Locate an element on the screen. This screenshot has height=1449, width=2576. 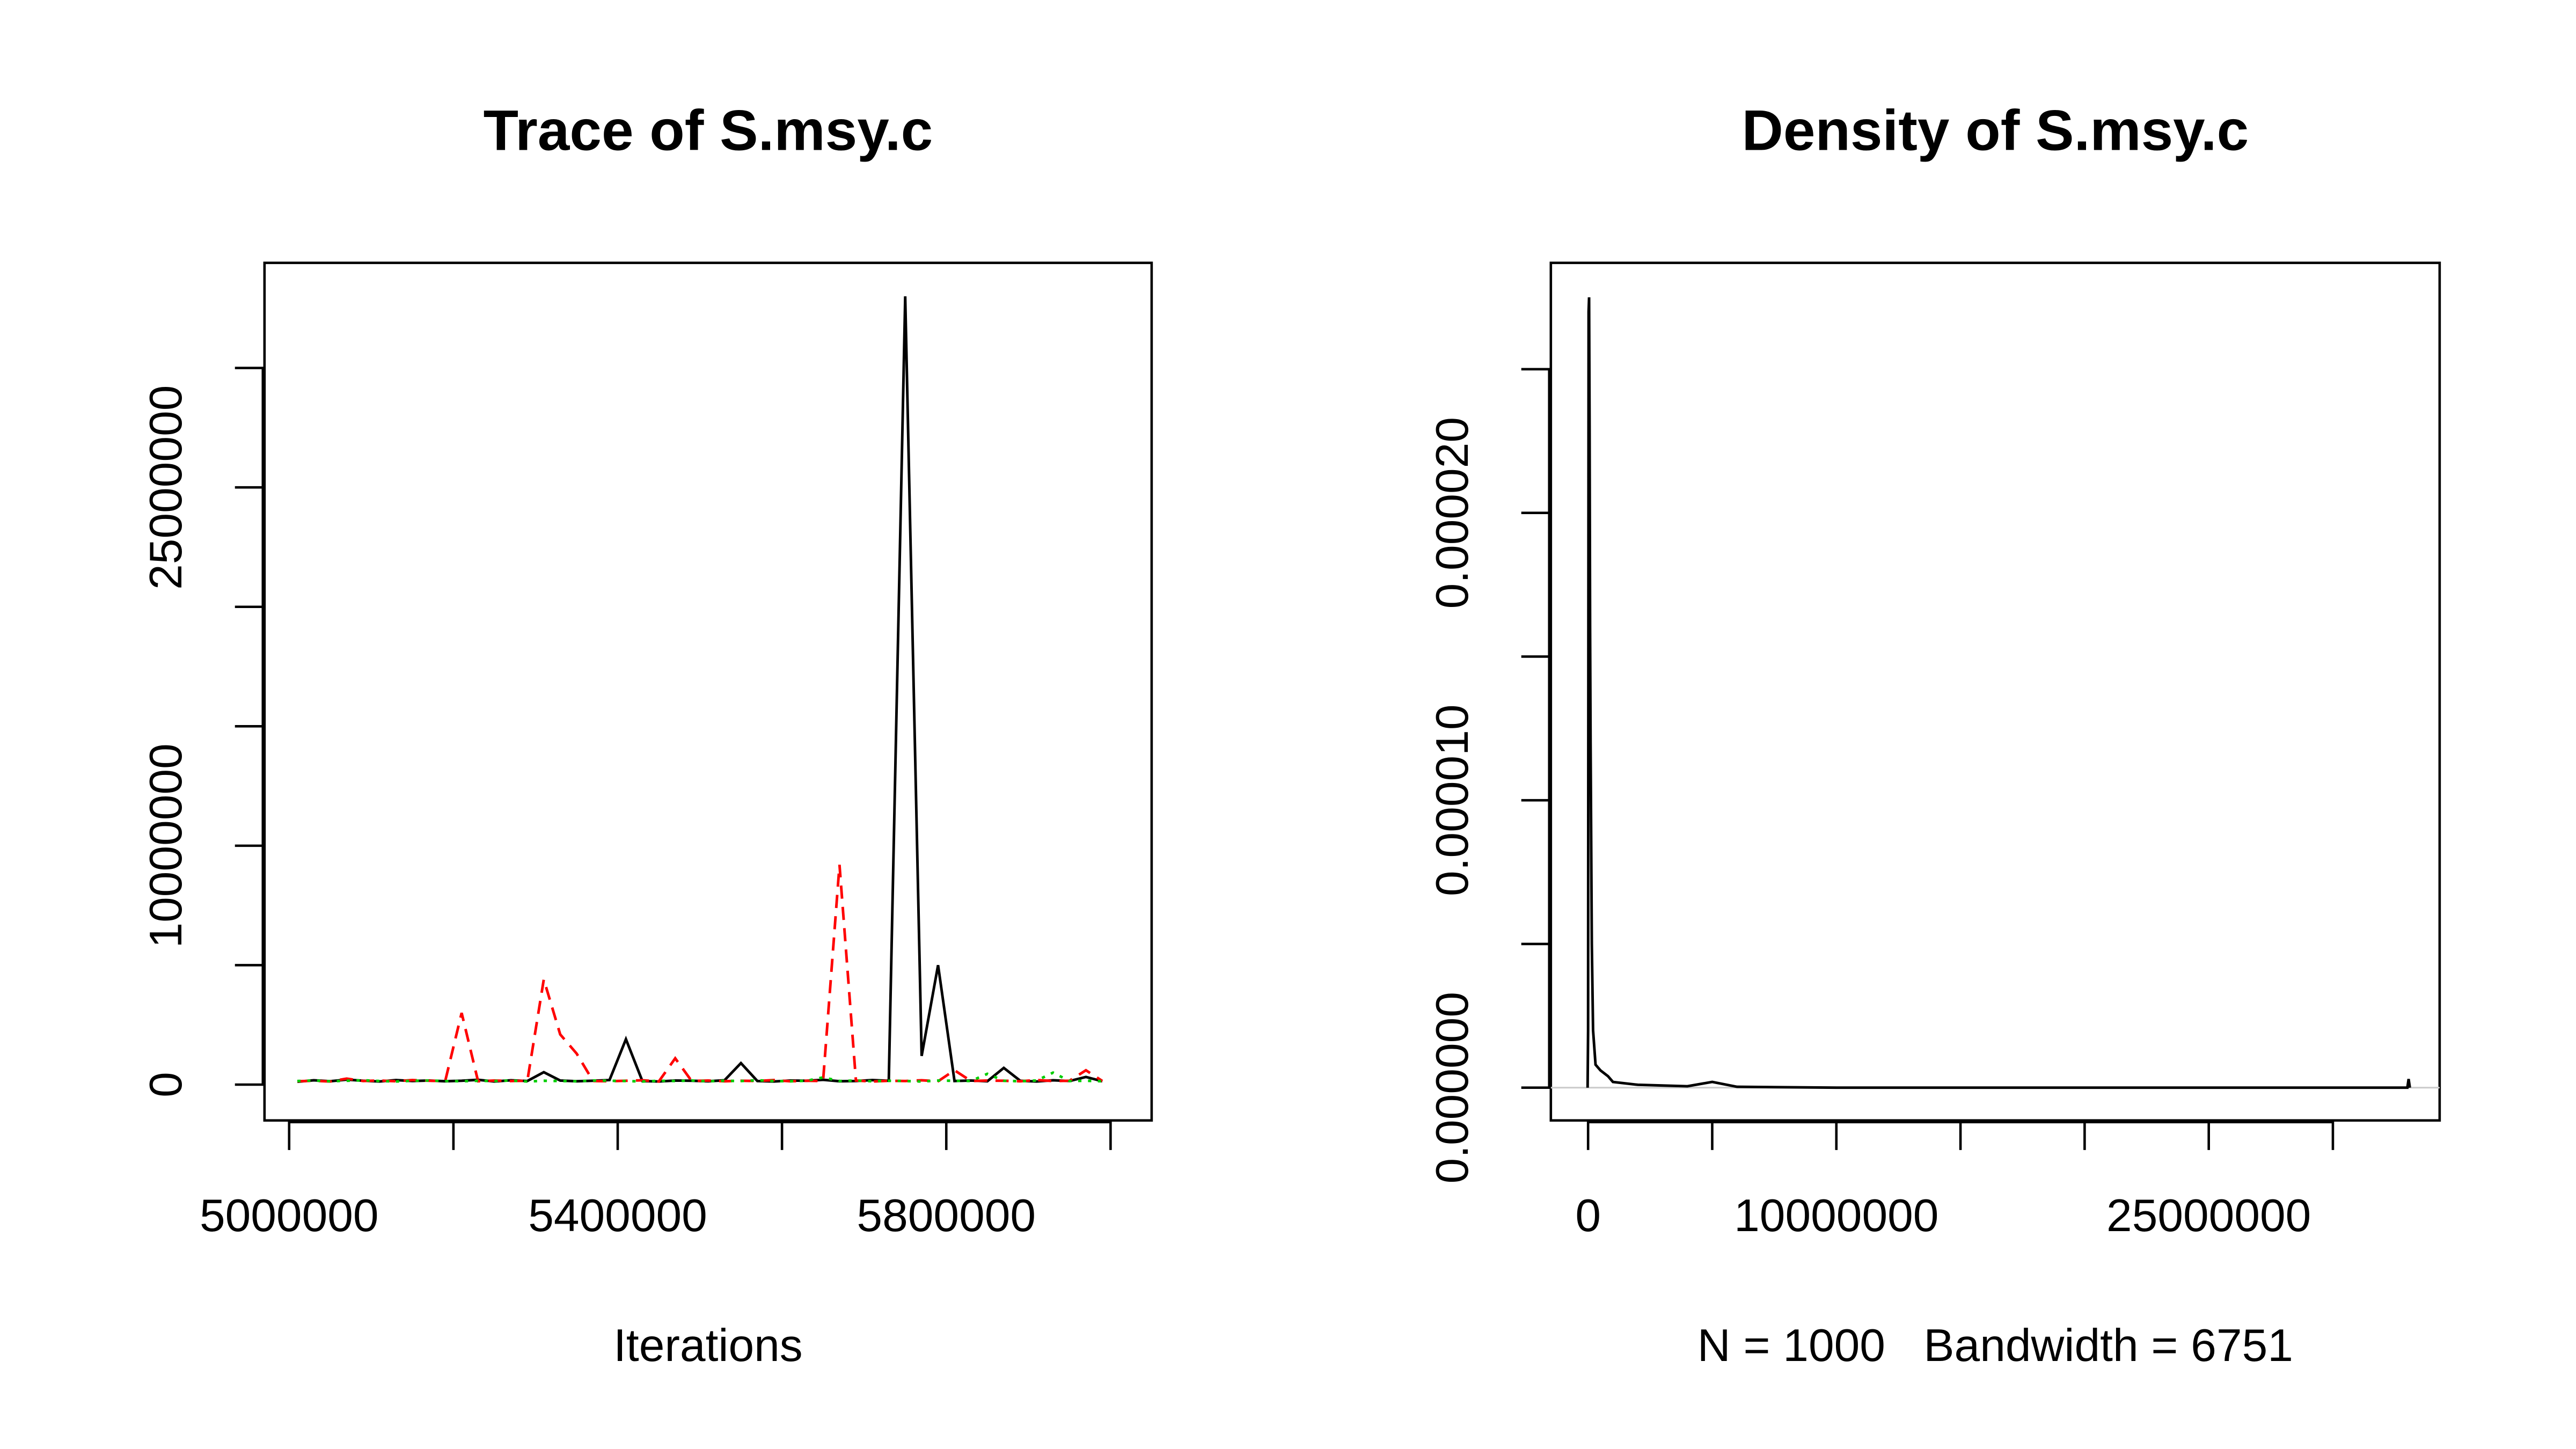
x-tick-label: 5800000 is located at coordinates (946, 1215).